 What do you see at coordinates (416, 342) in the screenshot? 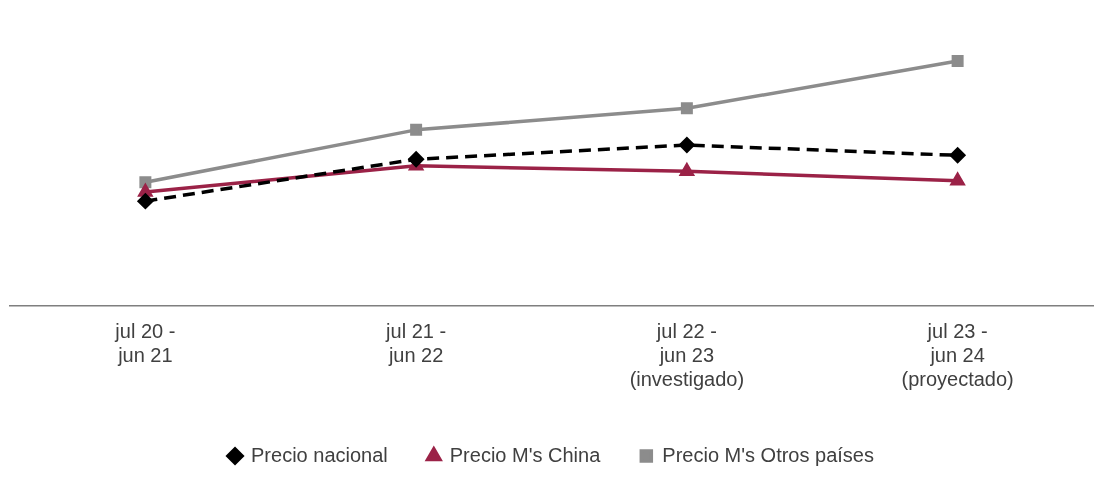
I see `x-tick-label: jul 21 - jun 22` at bounding box center [416, 342].